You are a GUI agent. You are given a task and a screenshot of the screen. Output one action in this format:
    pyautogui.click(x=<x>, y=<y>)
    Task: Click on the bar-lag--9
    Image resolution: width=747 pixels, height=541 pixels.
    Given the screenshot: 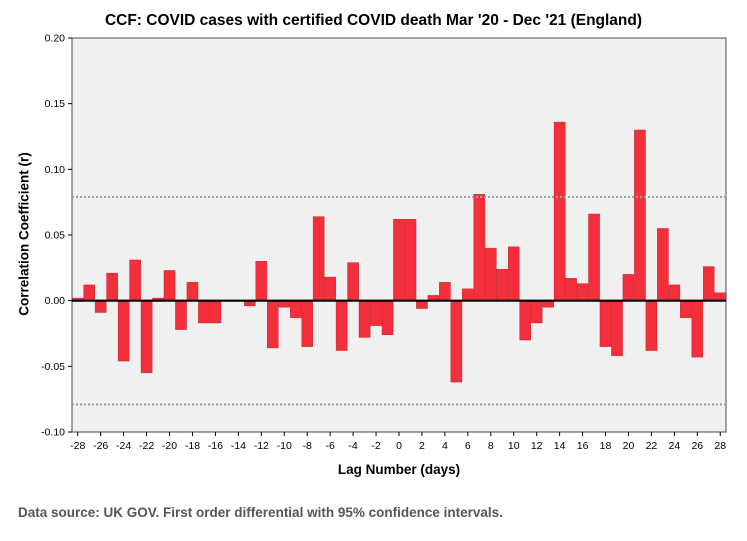 What is the action you would take?
    pyautogui.click(x=295, y=309)
    